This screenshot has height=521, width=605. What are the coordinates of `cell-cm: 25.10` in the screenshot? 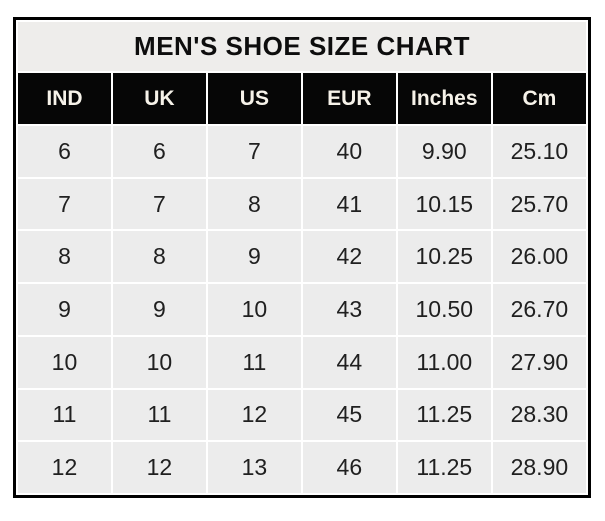 It's located at (539, 151).